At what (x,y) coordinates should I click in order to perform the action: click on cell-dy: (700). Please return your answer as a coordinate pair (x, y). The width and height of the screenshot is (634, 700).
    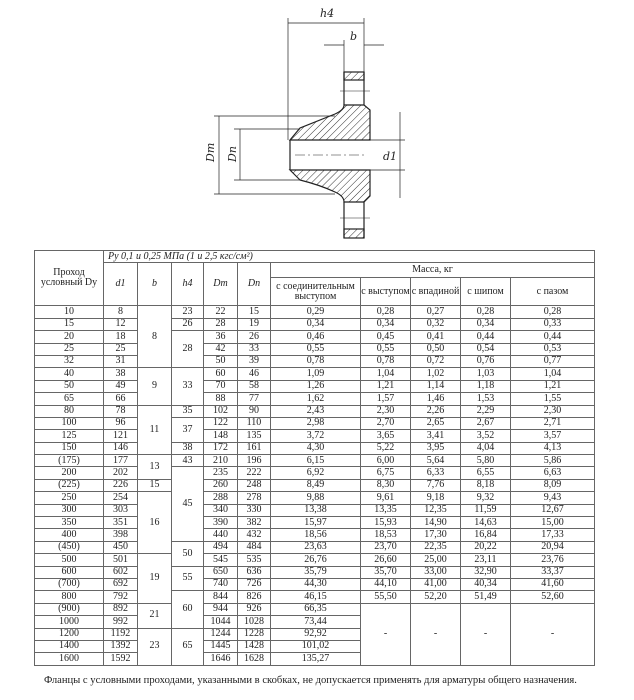
    Looking at the image, I should click on (69, 584).